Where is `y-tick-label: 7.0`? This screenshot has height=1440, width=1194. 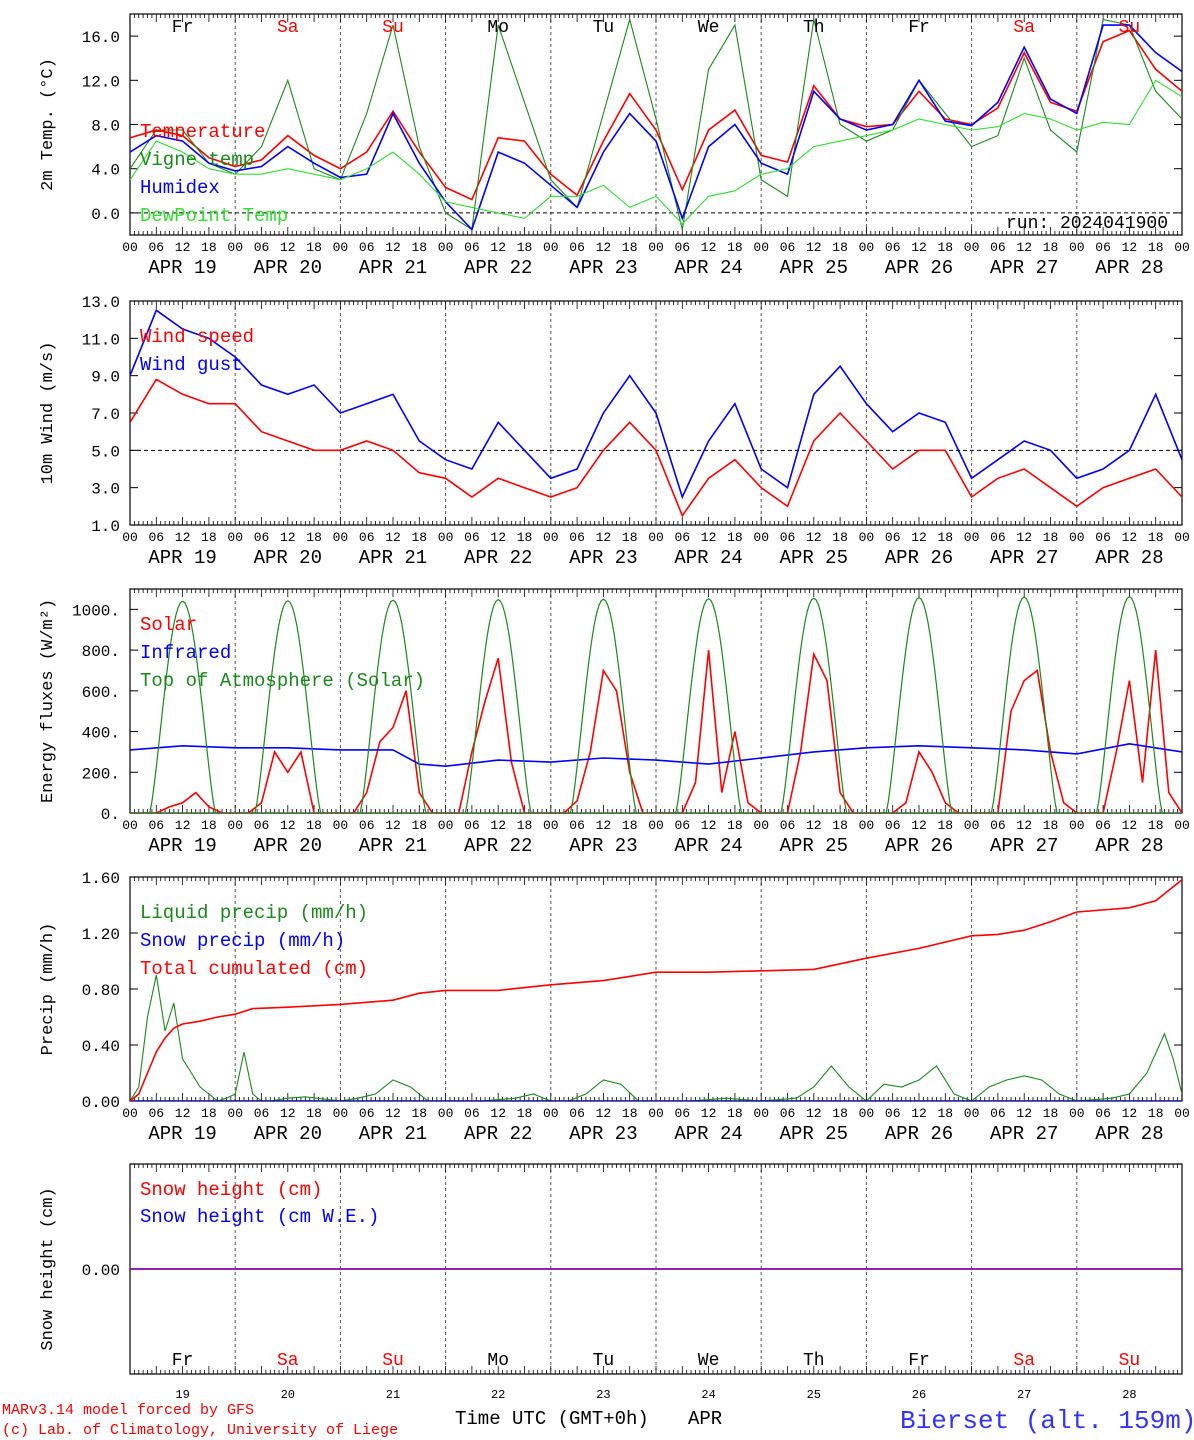
y-tick-label: 7.0 is located at coordinates (105, 415).